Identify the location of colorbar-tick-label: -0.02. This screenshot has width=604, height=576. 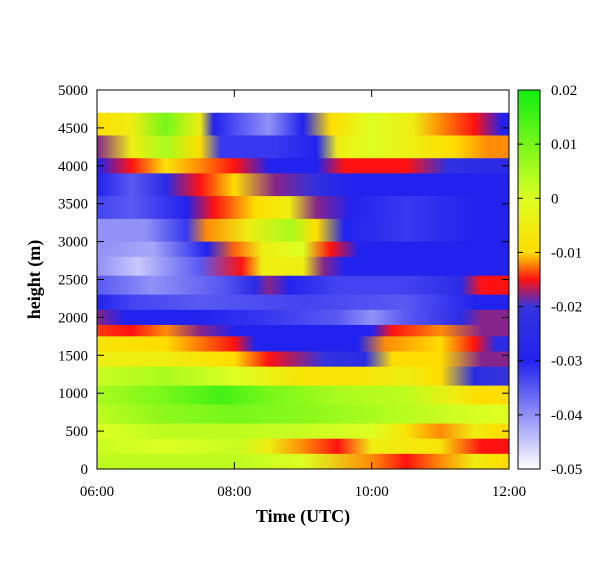
(566, 308).